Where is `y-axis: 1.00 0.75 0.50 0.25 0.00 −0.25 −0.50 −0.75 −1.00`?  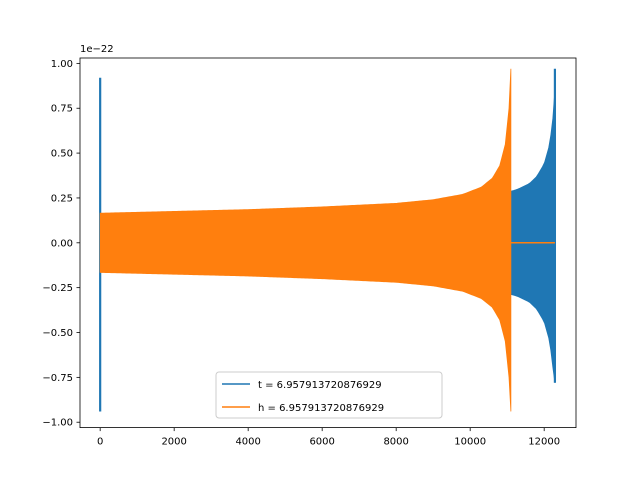
y-axis: 1.00 0.75 0.50 0.25 0.00 −0.25 −0.50 −0.75 −1.00 is located at coordinates (61, 244).